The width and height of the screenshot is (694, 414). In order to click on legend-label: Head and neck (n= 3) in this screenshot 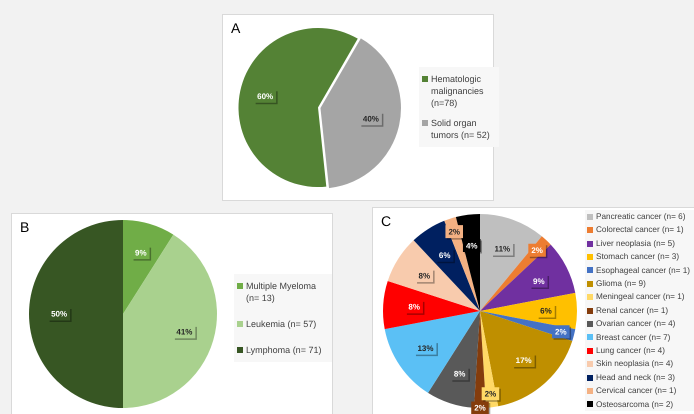, I will do `click(635, 378)`.